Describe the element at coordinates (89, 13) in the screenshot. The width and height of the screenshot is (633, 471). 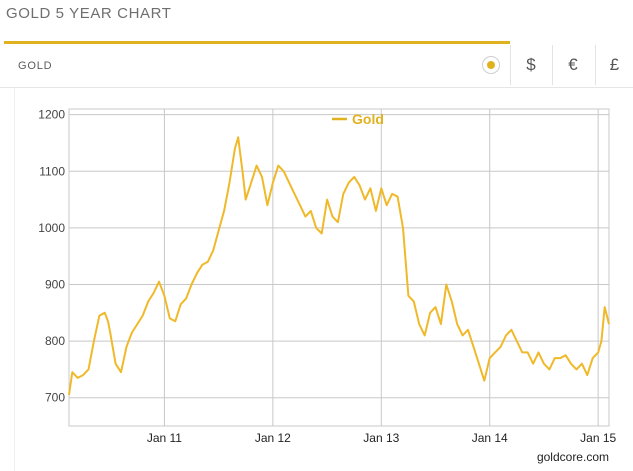
I see `page-title: GOLD 5 YEAR CHART` at that location.